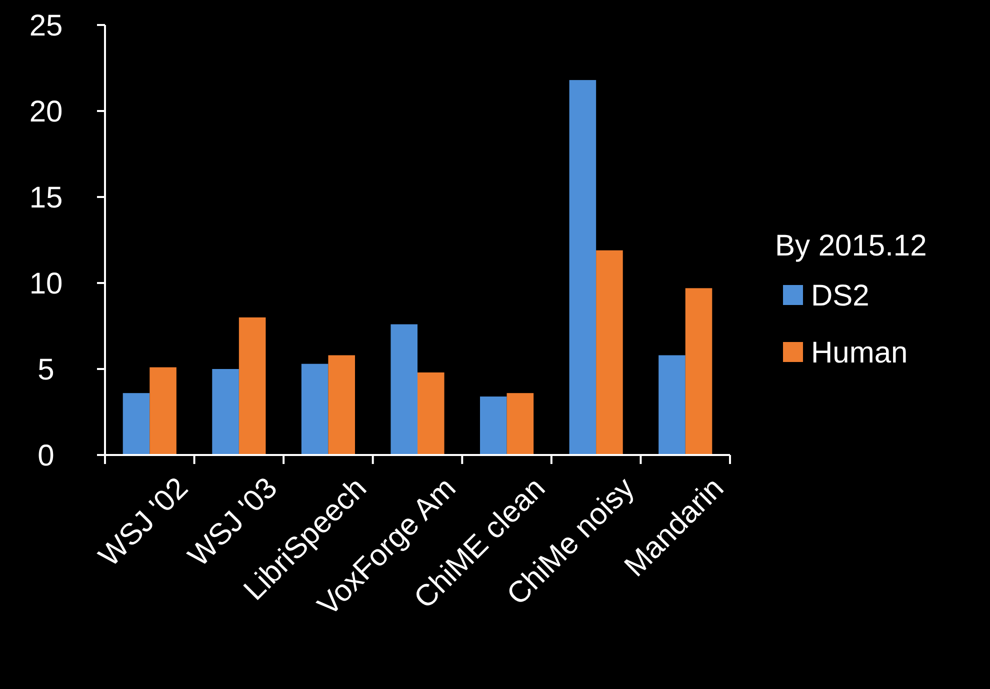 The image size is (990, 689). Describe the element at coordinates (46, 456) in the screenshot. I see `y-tick-label: 0` at that location.